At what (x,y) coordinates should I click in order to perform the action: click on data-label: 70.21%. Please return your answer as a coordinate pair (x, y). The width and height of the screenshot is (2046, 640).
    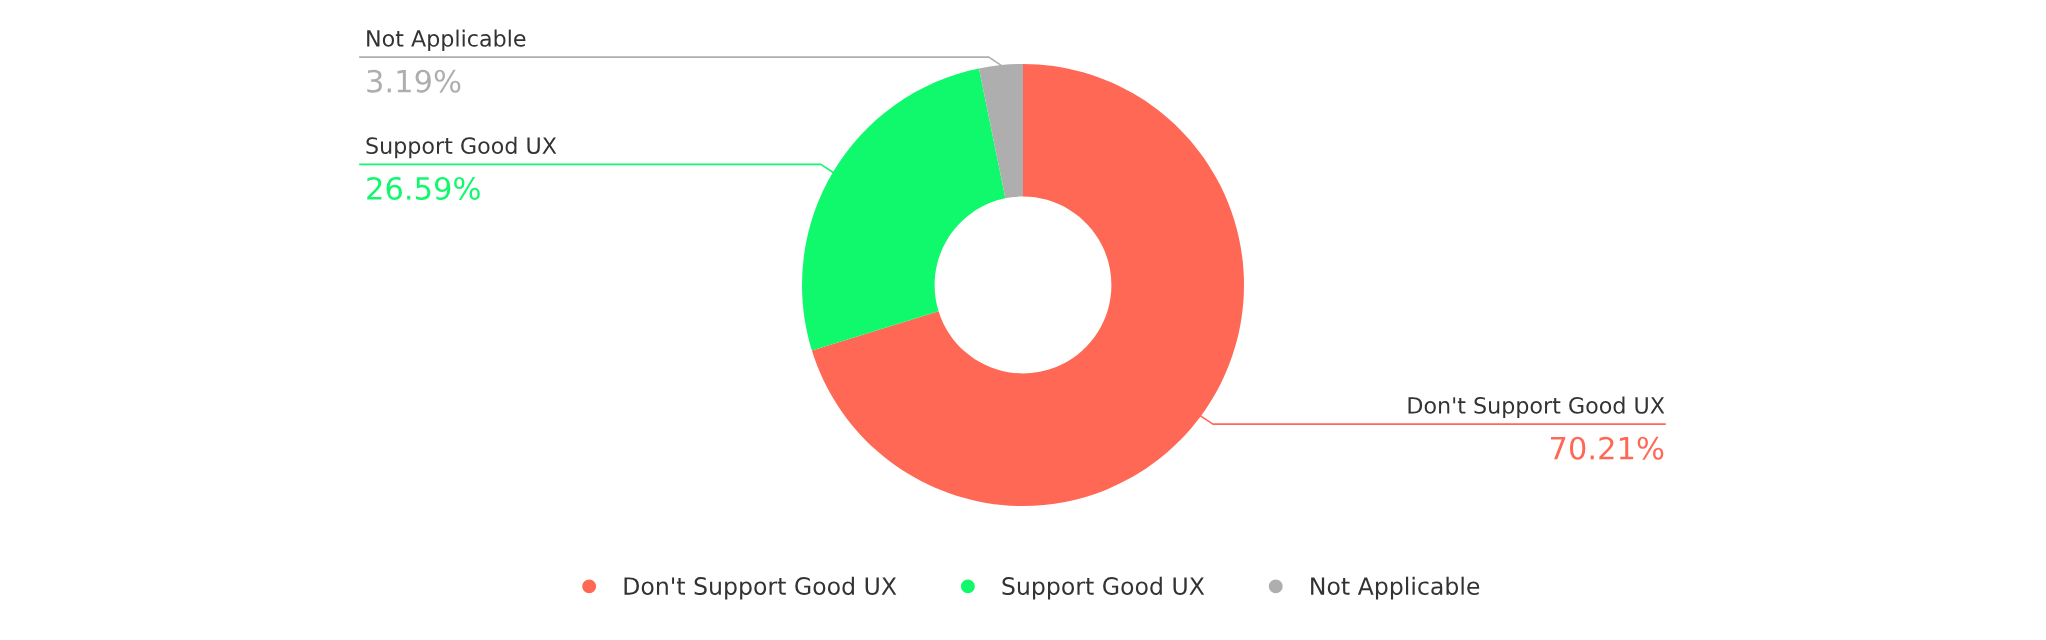
    Looking at the image, I should click on (1607, 448).